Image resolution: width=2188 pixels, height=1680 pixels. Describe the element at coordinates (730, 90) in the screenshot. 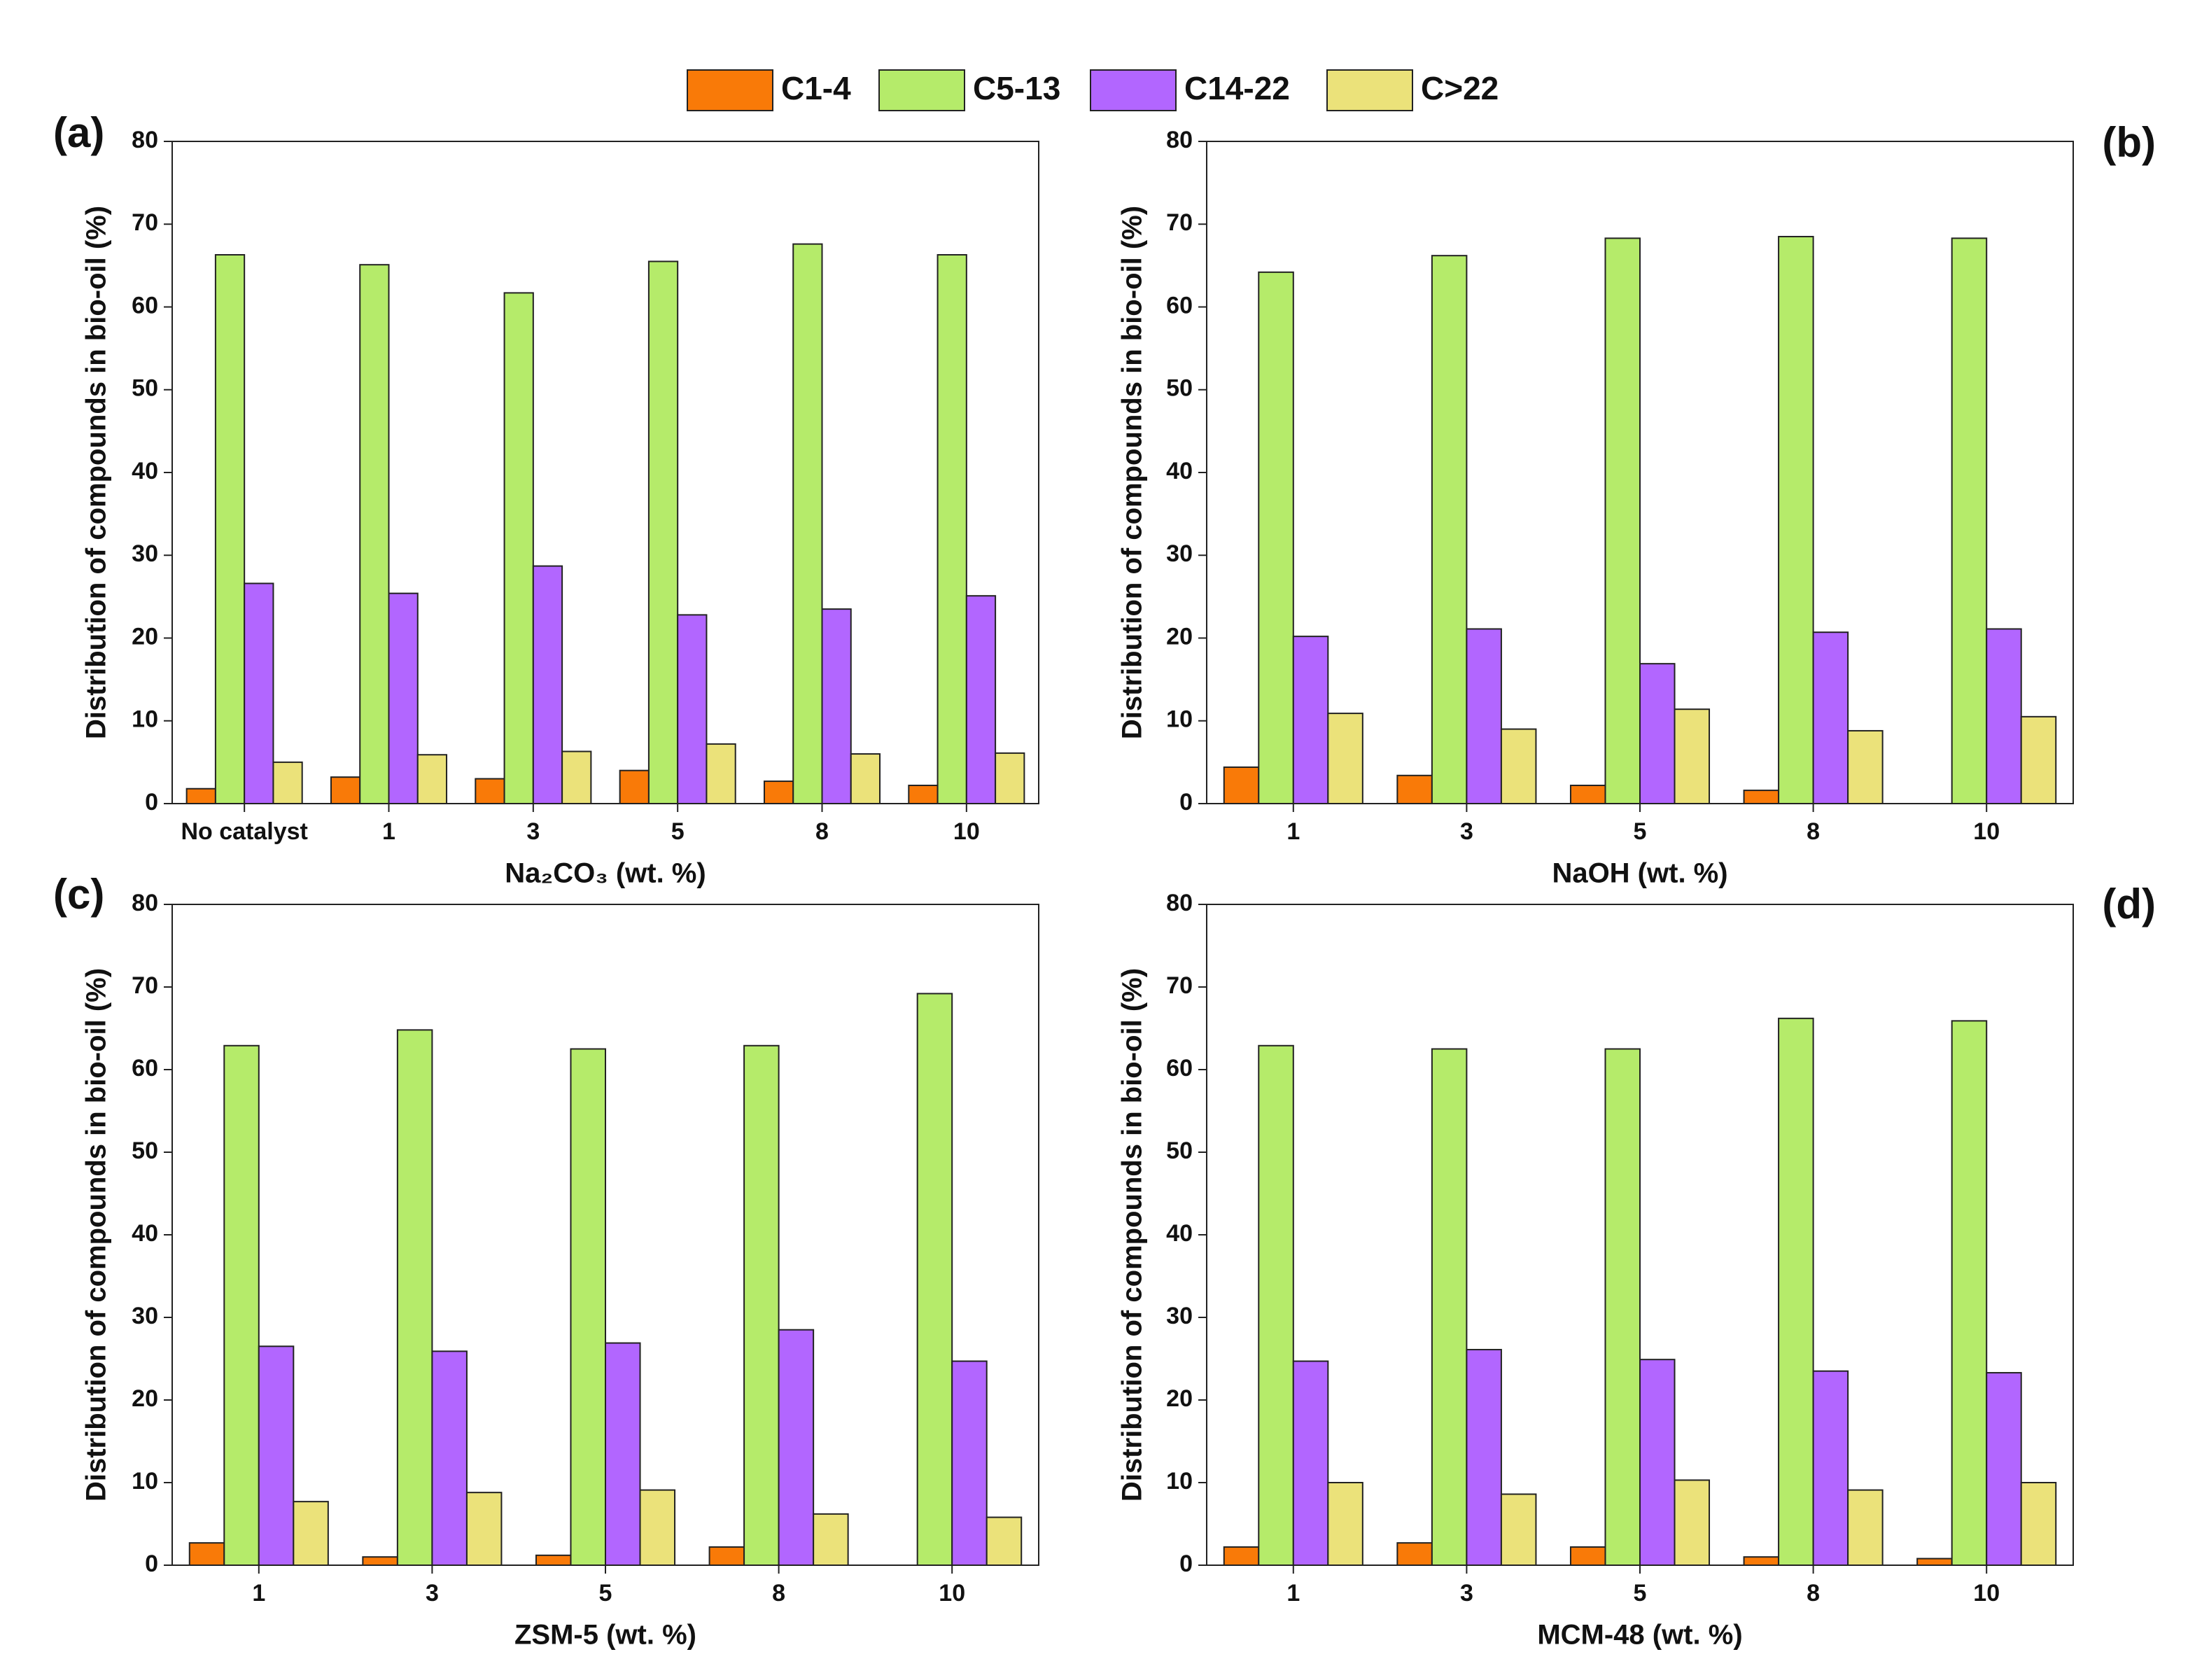

I see `legend-swatch` at that location.